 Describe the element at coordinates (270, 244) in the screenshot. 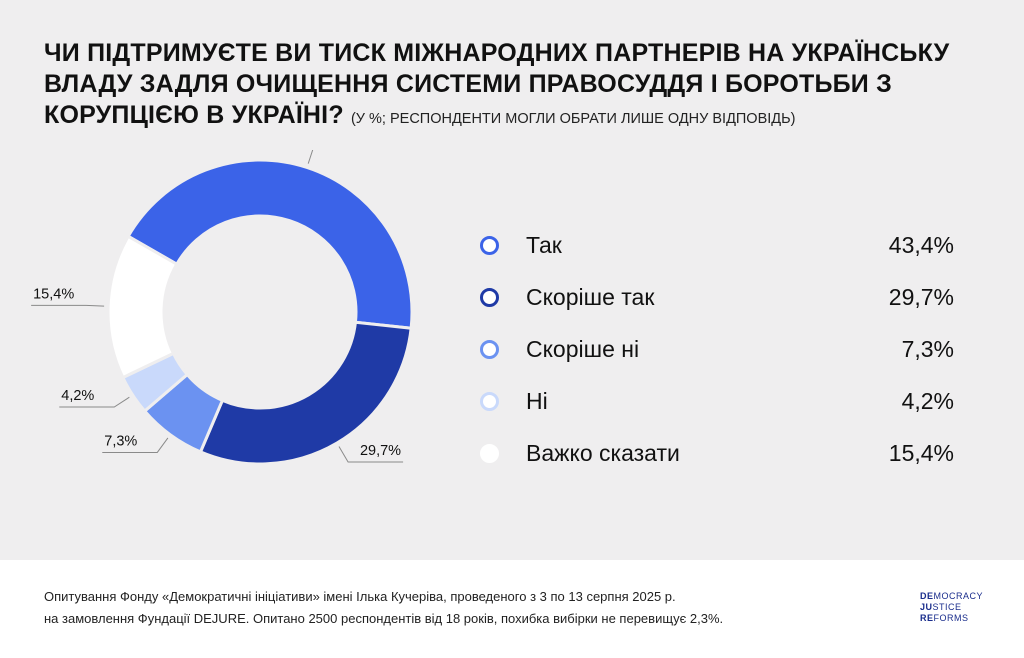

I see `slice-так` at that location.